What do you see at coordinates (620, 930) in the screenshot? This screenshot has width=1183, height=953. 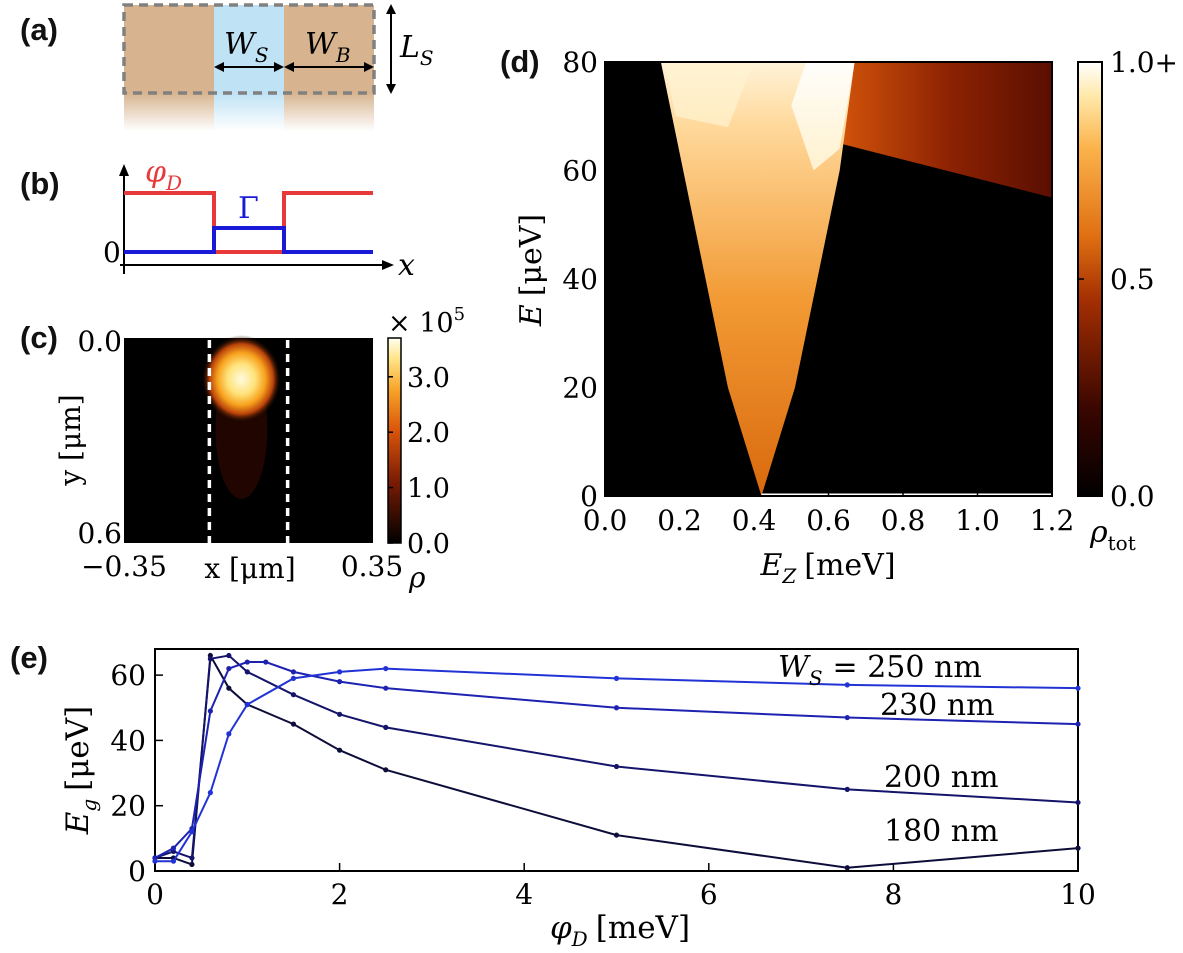 I see `e-x-label: φD [meV]` at bounding box center [620, 930].